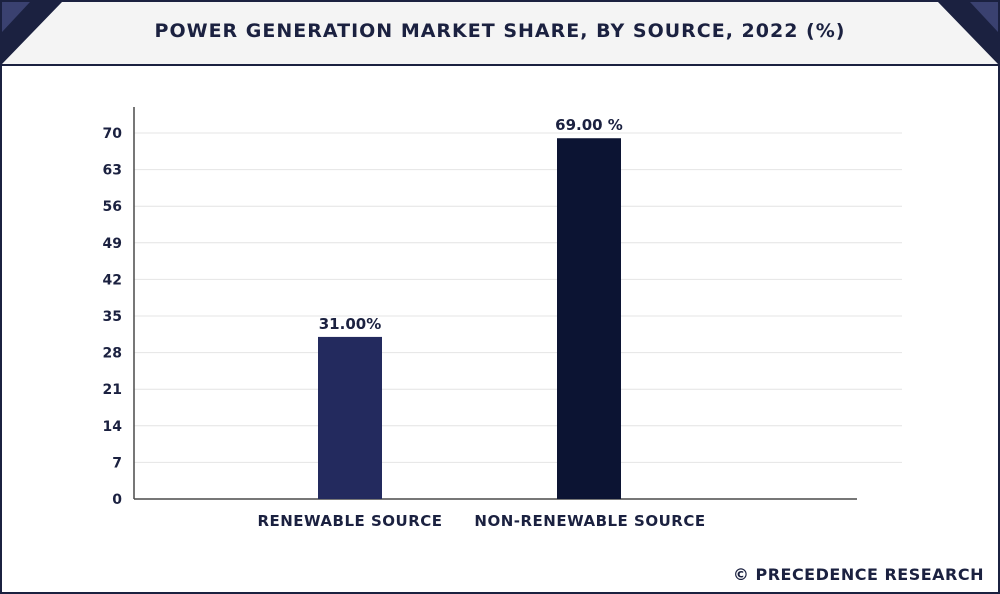 Image resolution: width=1000 pixels, height=594 pixels. I want to click on x-axis-categories: RENEWABLE SOURCE NON-RENEWABLE SOURCE, so click(481, 521).